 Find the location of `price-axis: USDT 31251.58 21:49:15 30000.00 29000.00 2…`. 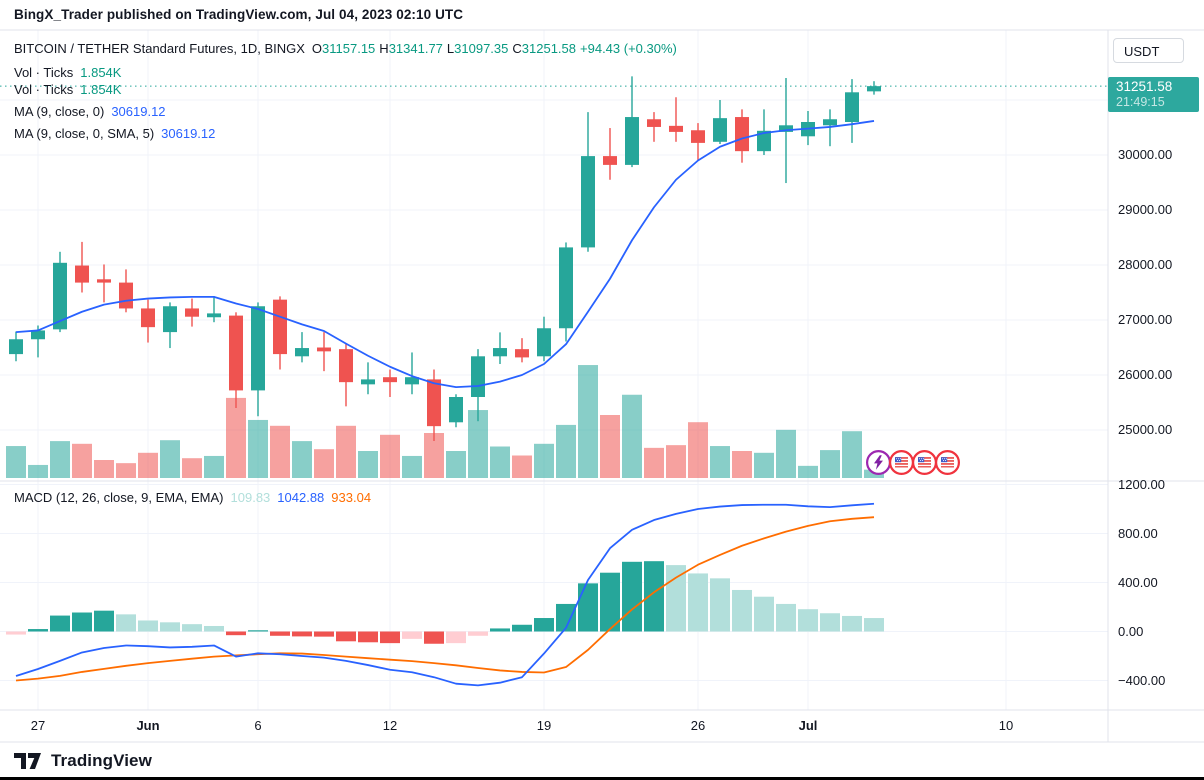

price-axis: USDT 31251.58 21:49:15 30000.00 29000.00 2… is located at coordinates (1156, 386).